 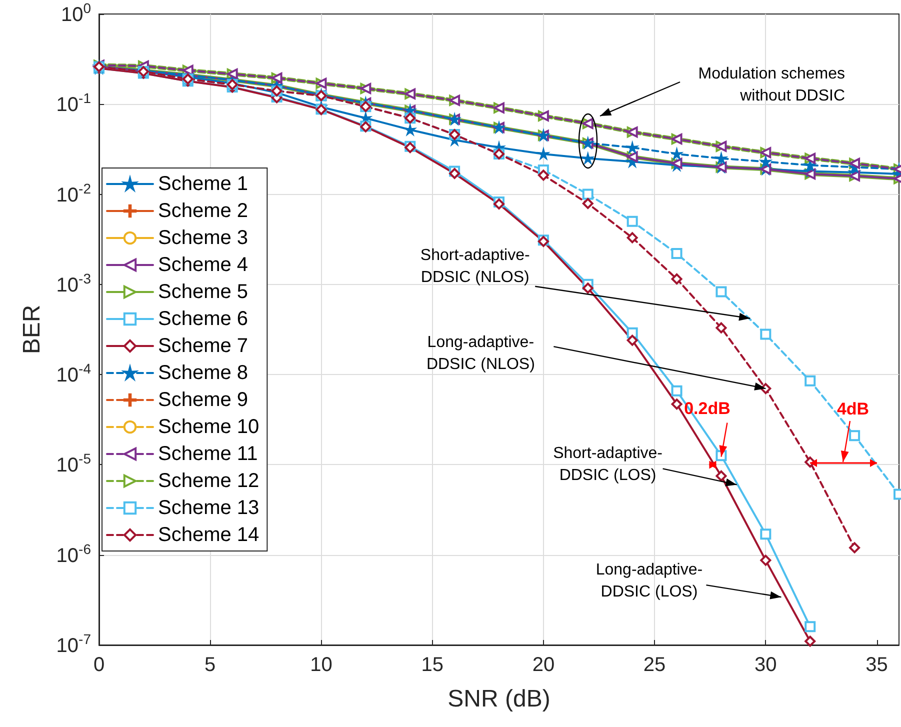 What do you see at coordinates (654, 665) in the screenshot?
I see `x-tick-label: 25` at bounding box center [654, 665].